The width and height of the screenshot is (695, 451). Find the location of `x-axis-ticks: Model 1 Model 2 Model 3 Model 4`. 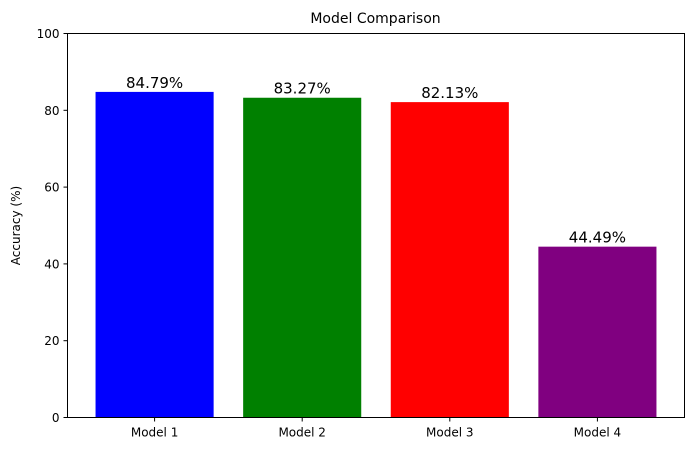

x-axis-ticks: Model 1 Model 2 Model 3 Model 4 is located at coordinates (376, 428).